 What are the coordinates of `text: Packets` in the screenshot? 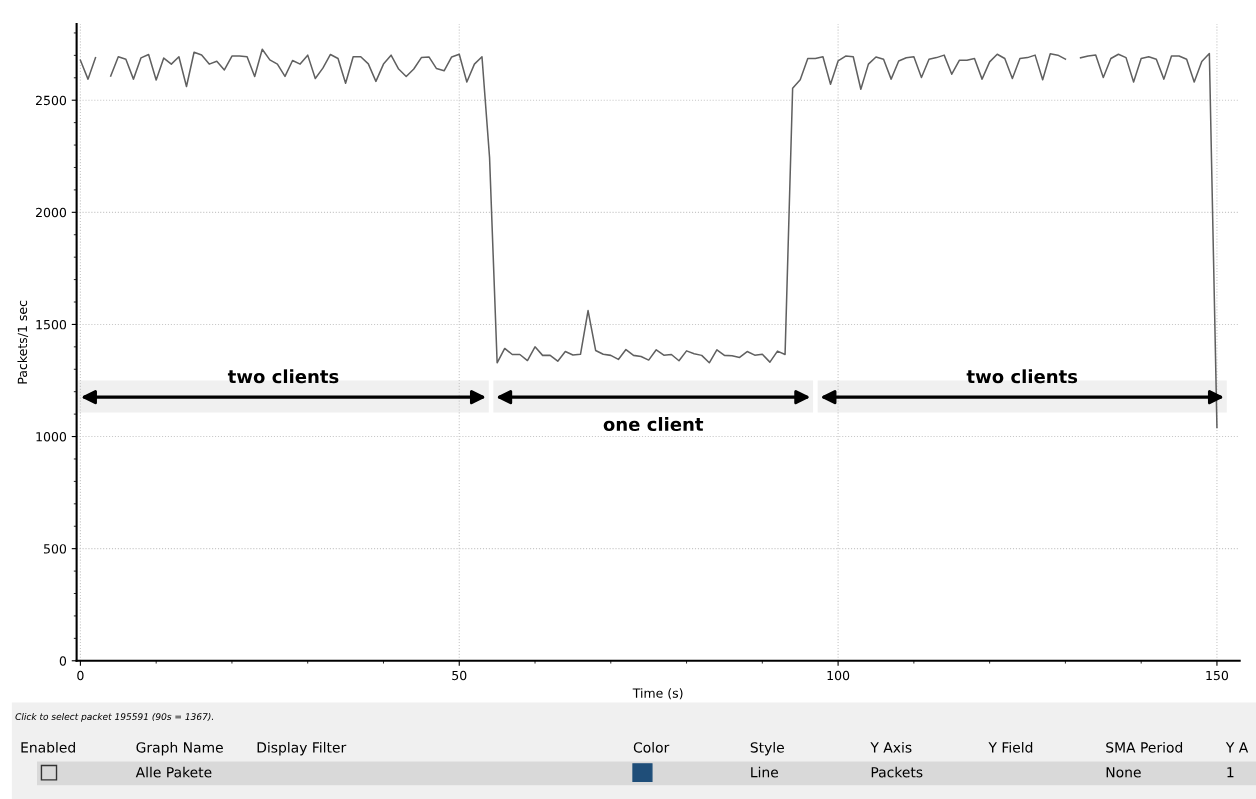 It's located at (897, 772).